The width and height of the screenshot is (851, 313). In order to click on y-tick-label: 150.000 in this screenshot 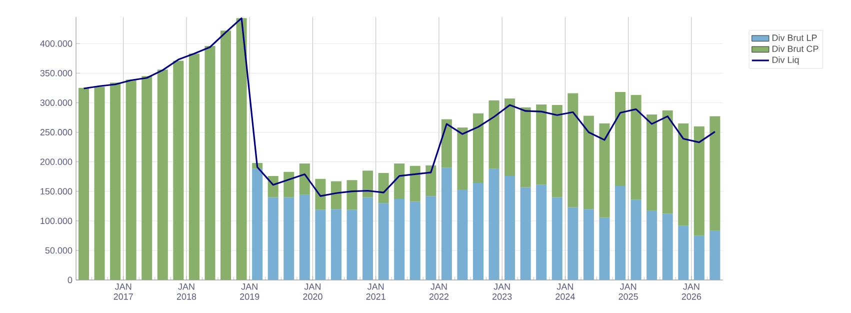, I will do `click(56, 191)`.